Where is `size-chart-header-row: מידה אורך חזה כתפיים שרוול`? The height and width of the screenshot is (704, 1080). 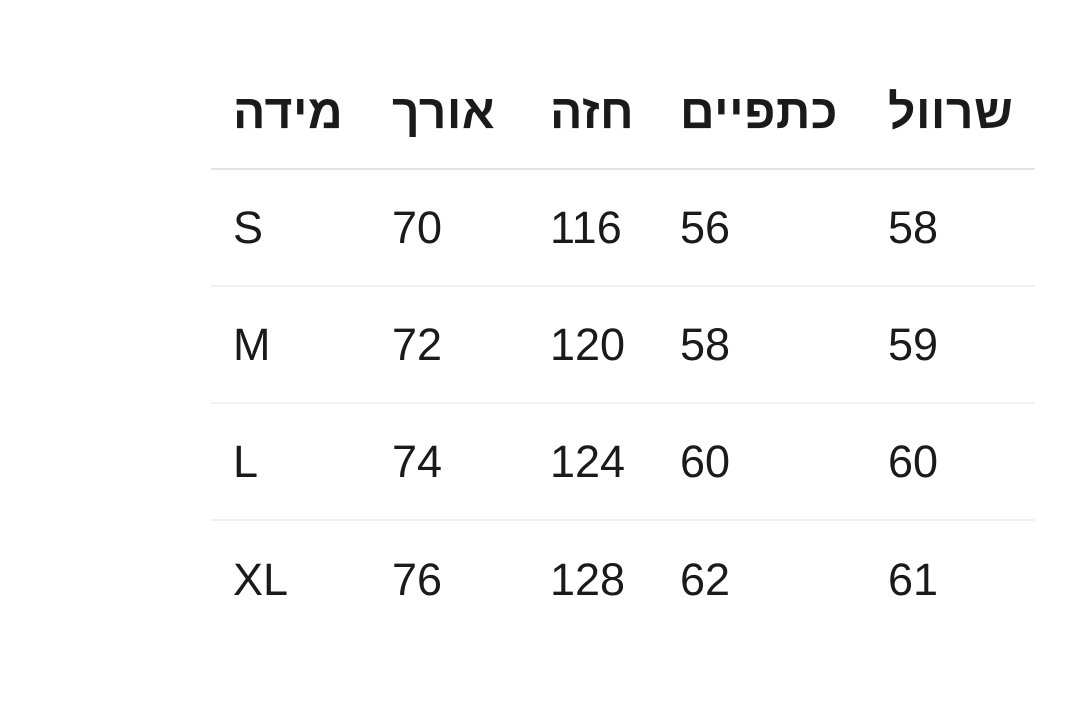 size-chart-header-row: מידה אורך חזה כתפיים שרוול is located at coordinates (623, 113).